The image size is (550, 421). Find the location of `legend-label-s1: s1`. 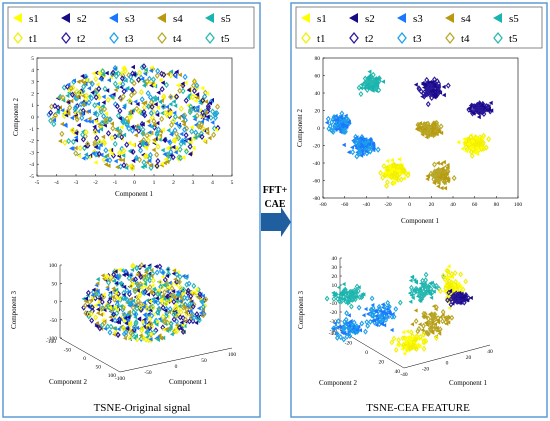

legend-label-s1: s1 is located at coordinates (34, 19).